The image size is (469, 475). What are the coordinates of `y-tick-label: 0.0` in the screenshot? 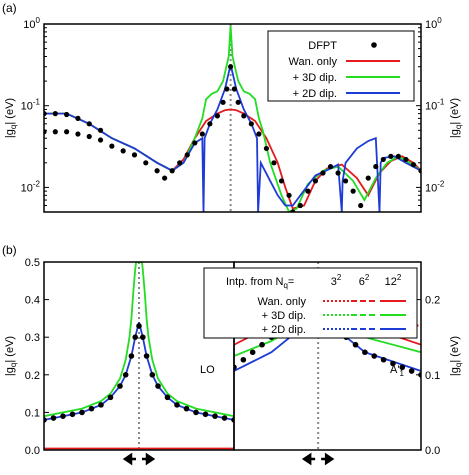 It's located at (32, 451).